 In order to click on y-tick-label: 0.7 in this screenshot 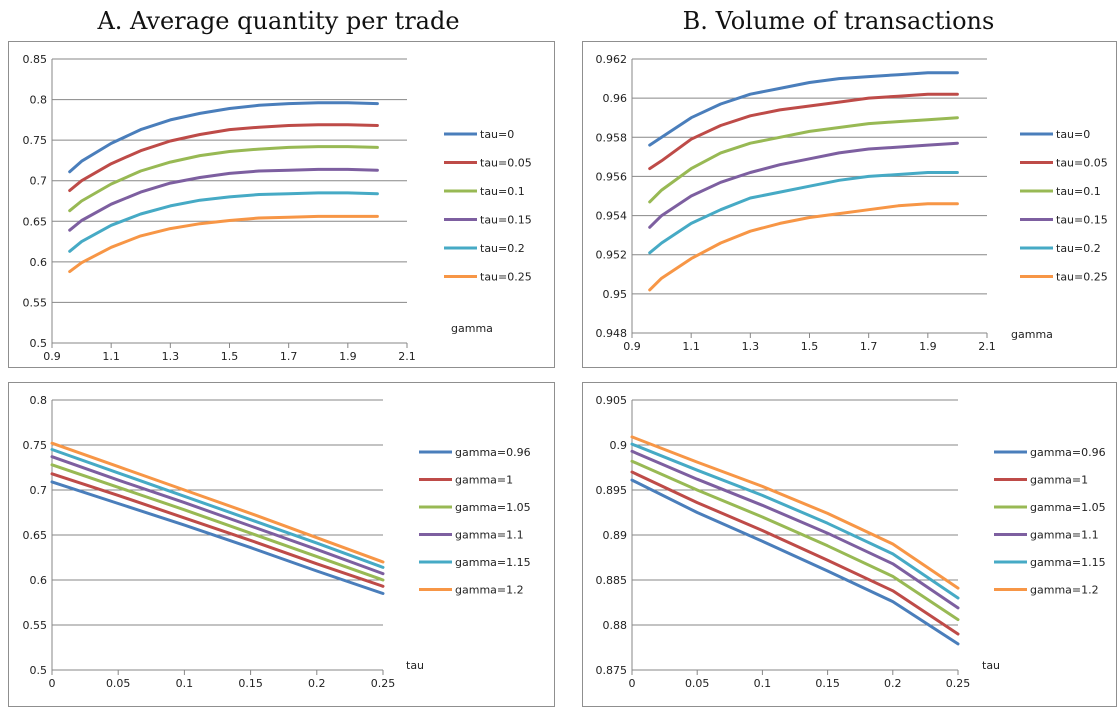, I will do `click(39, 490)`.